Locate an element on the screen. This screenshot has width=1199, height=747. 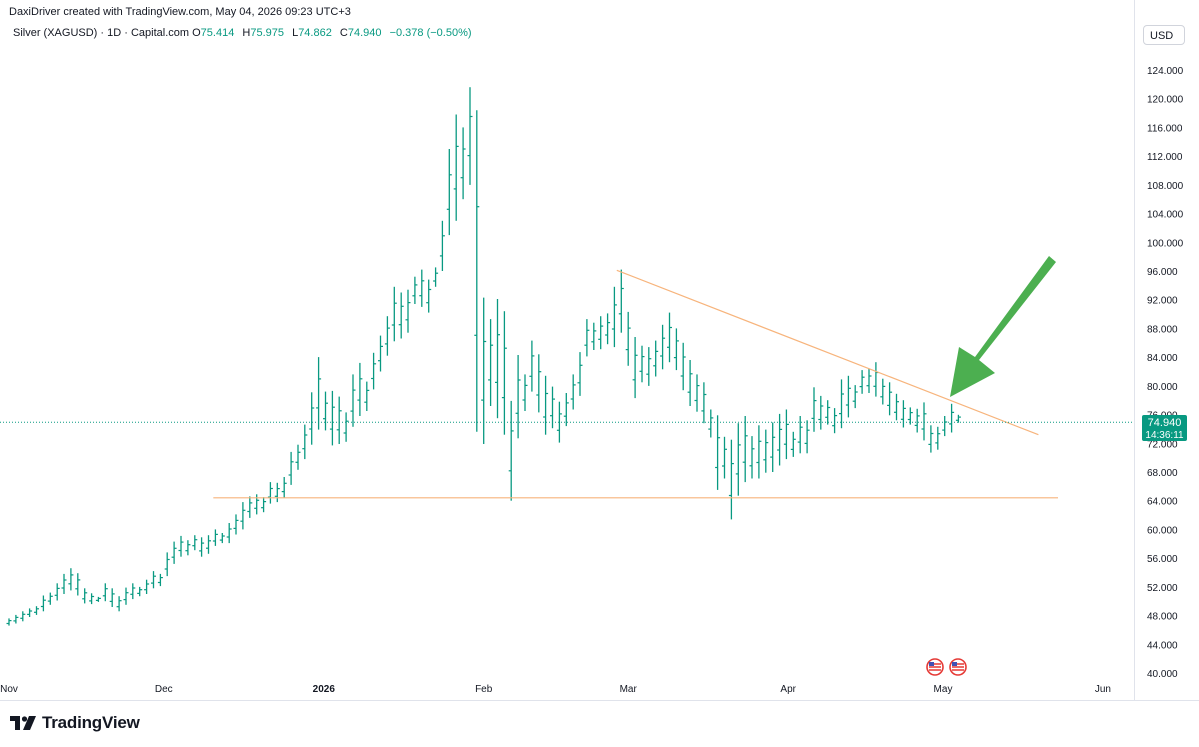
price-tick-label: 48.000 is located at coordinates (1162, 617).